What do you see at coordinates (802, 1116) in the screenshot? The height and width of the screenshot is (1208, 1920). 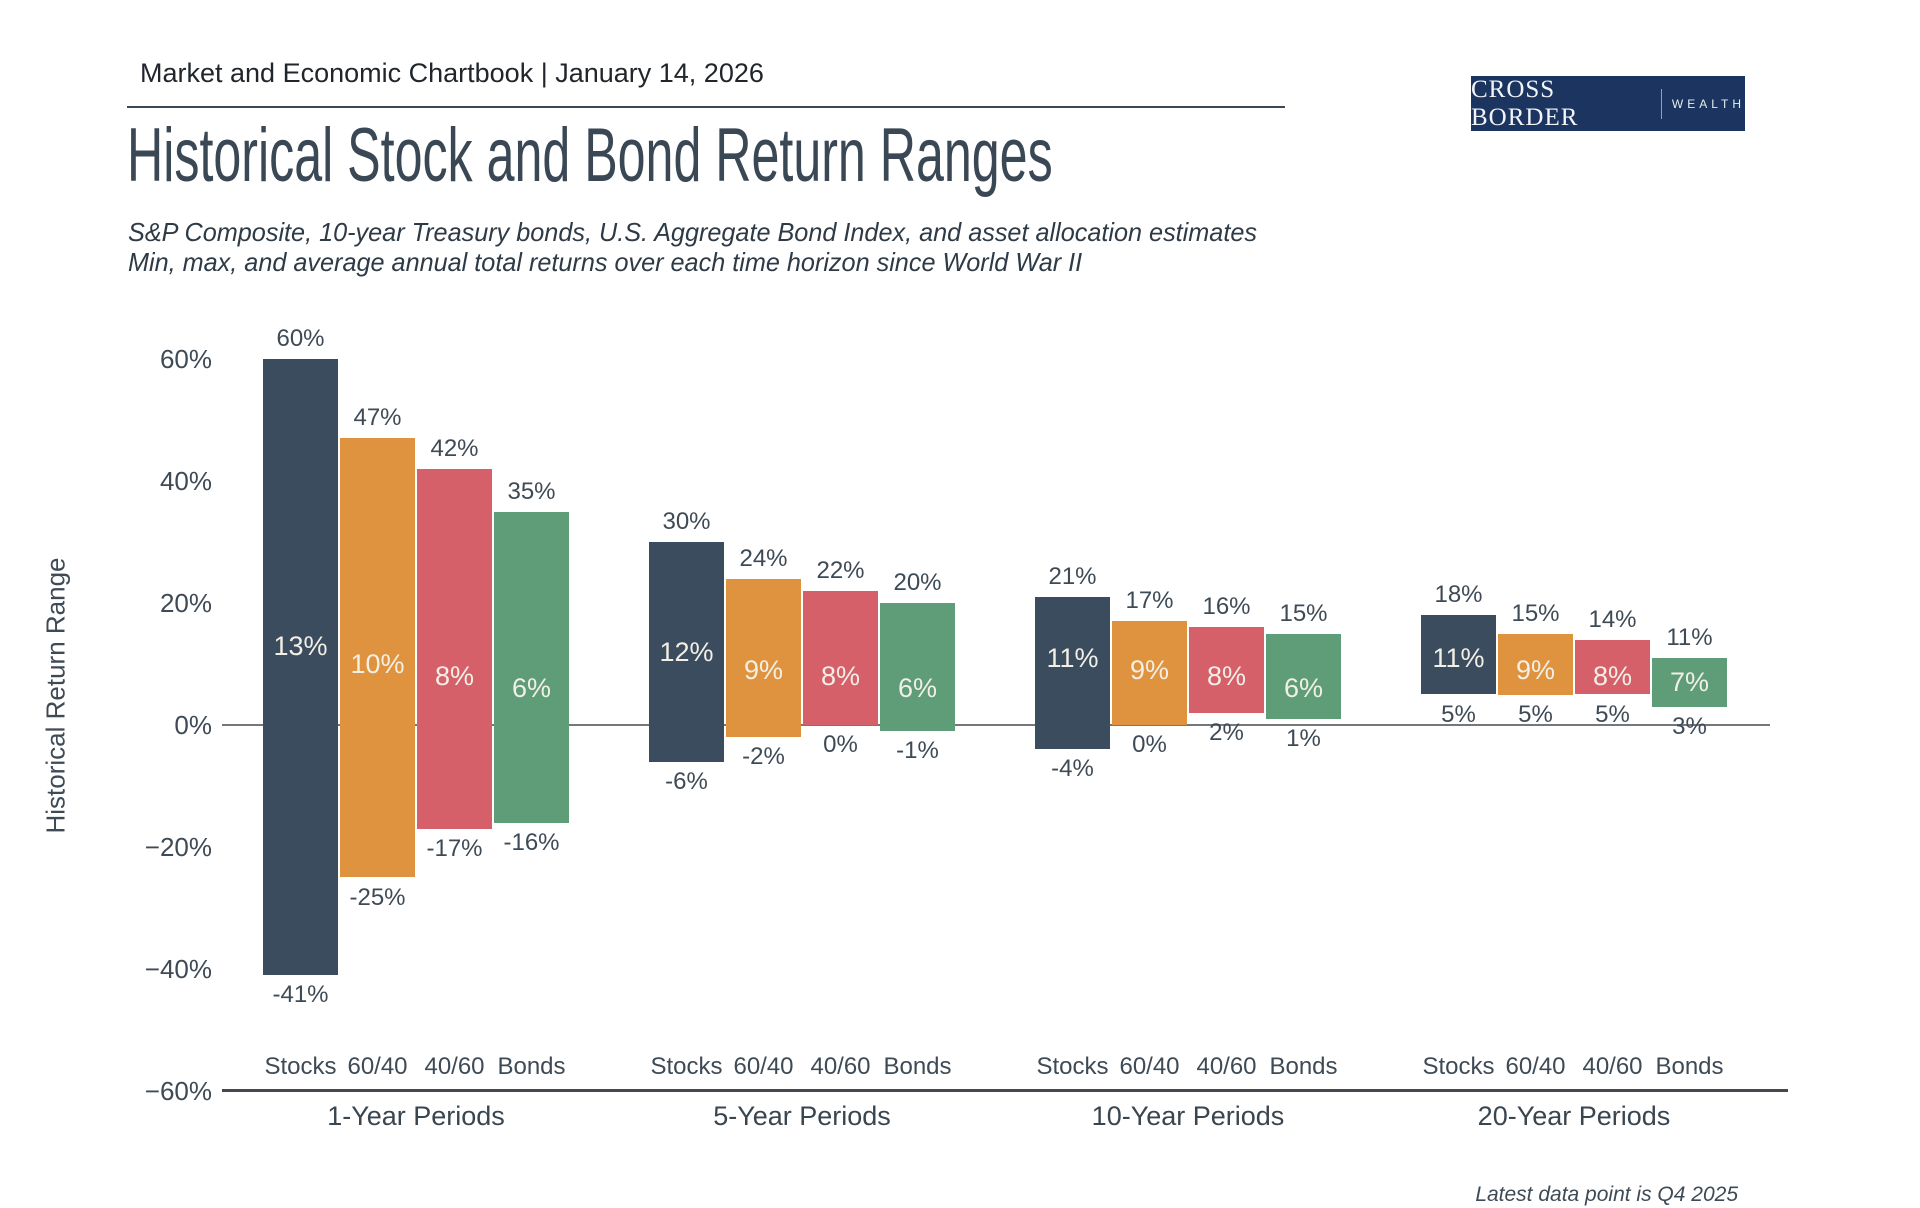 I see `group-label: 5-Year Periods` at bounding box center [802, 1116].